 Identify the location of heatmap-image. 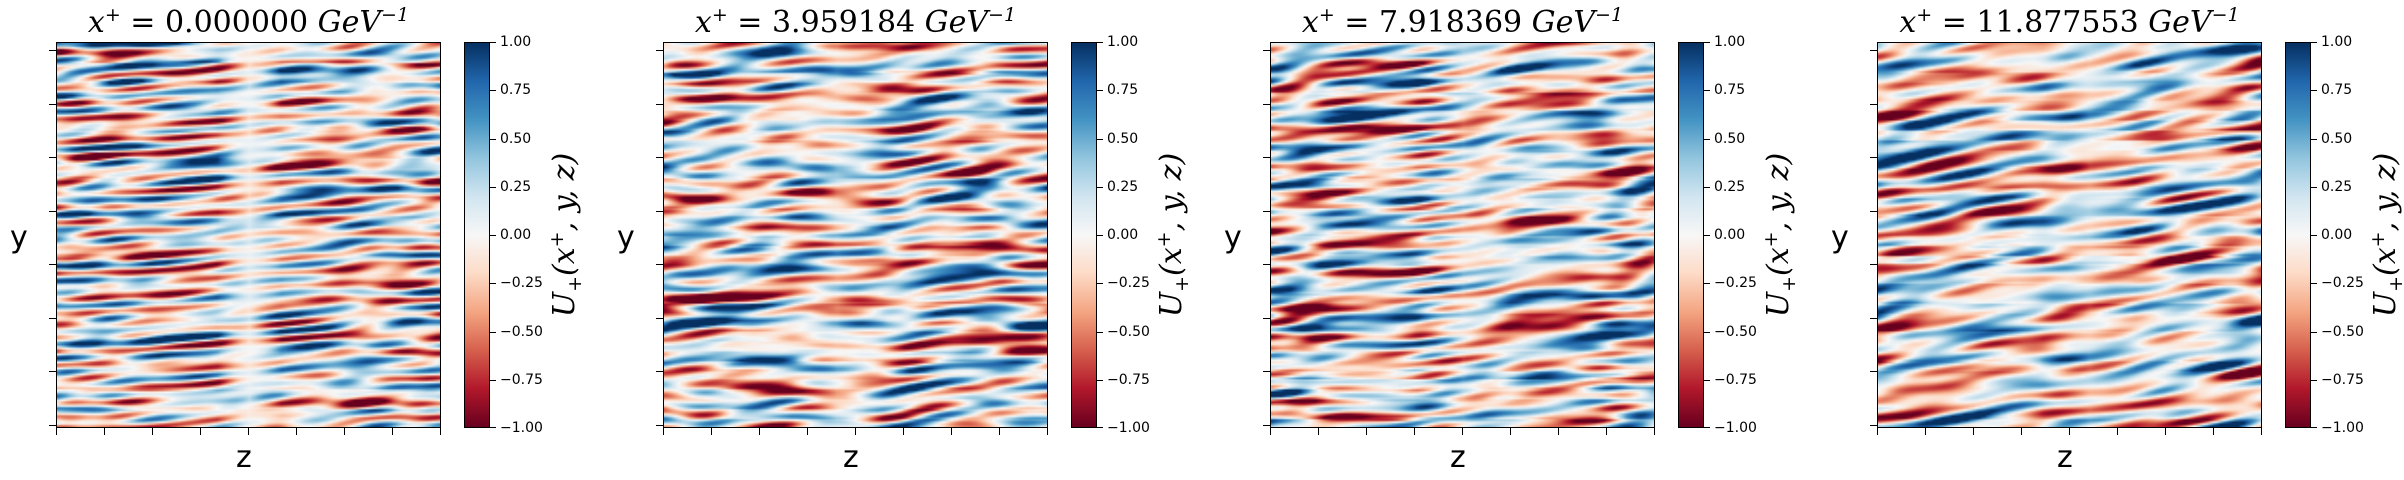
(248, 235).